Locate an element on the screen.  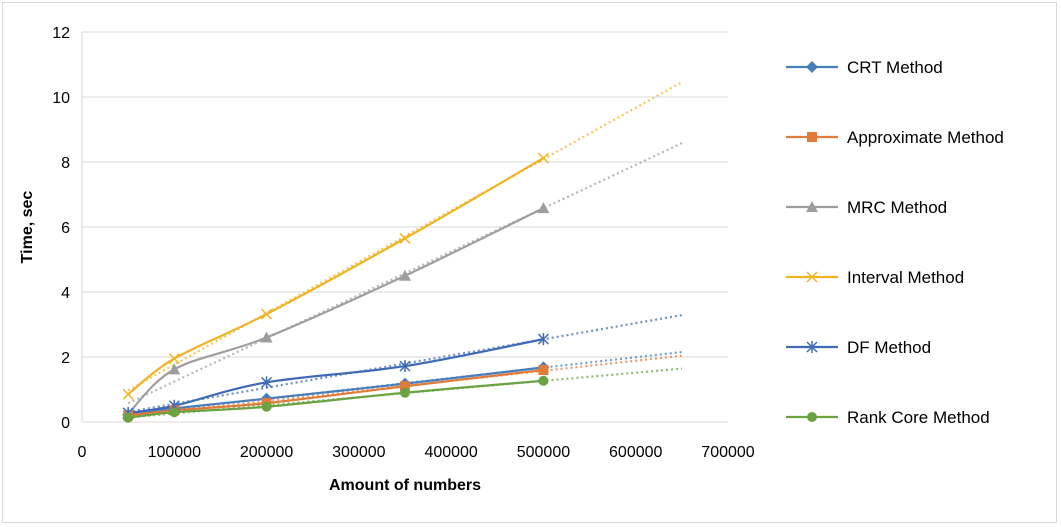
series-line-df-method is located at coordinates (335, 376).